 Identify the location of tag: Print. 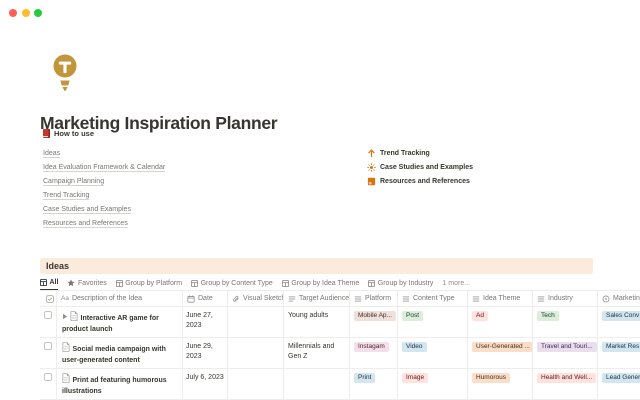
(365, 378).